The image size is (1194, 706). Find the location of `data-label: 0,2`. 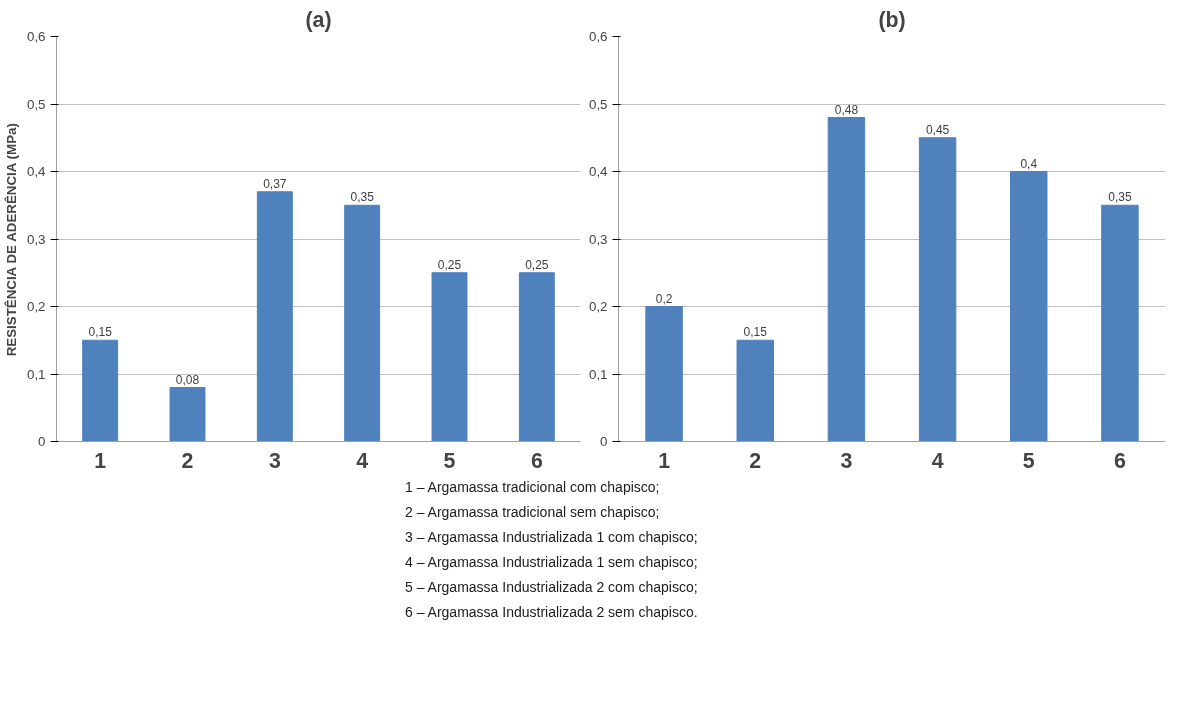

data-label: 0,2 is located at coordinates (664, 298).